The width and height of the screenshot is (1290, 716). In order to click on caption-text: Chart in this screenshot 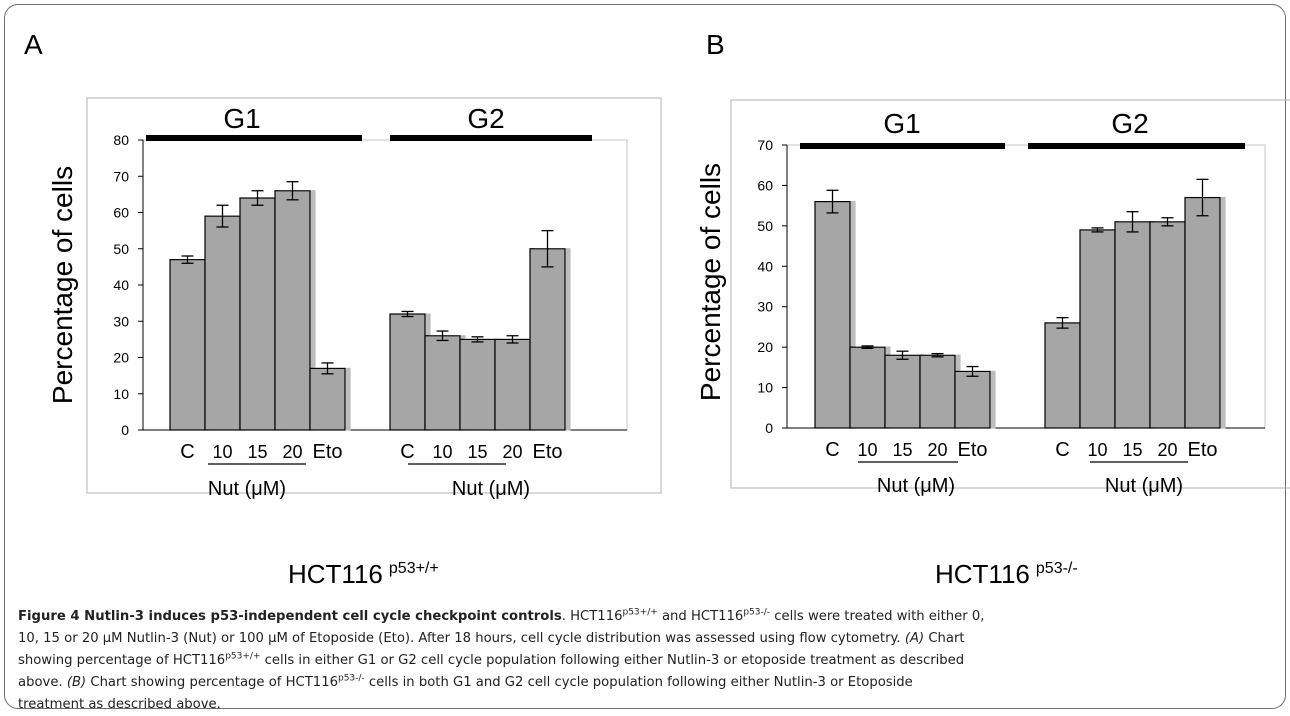, I will do `click(944, 638)`.